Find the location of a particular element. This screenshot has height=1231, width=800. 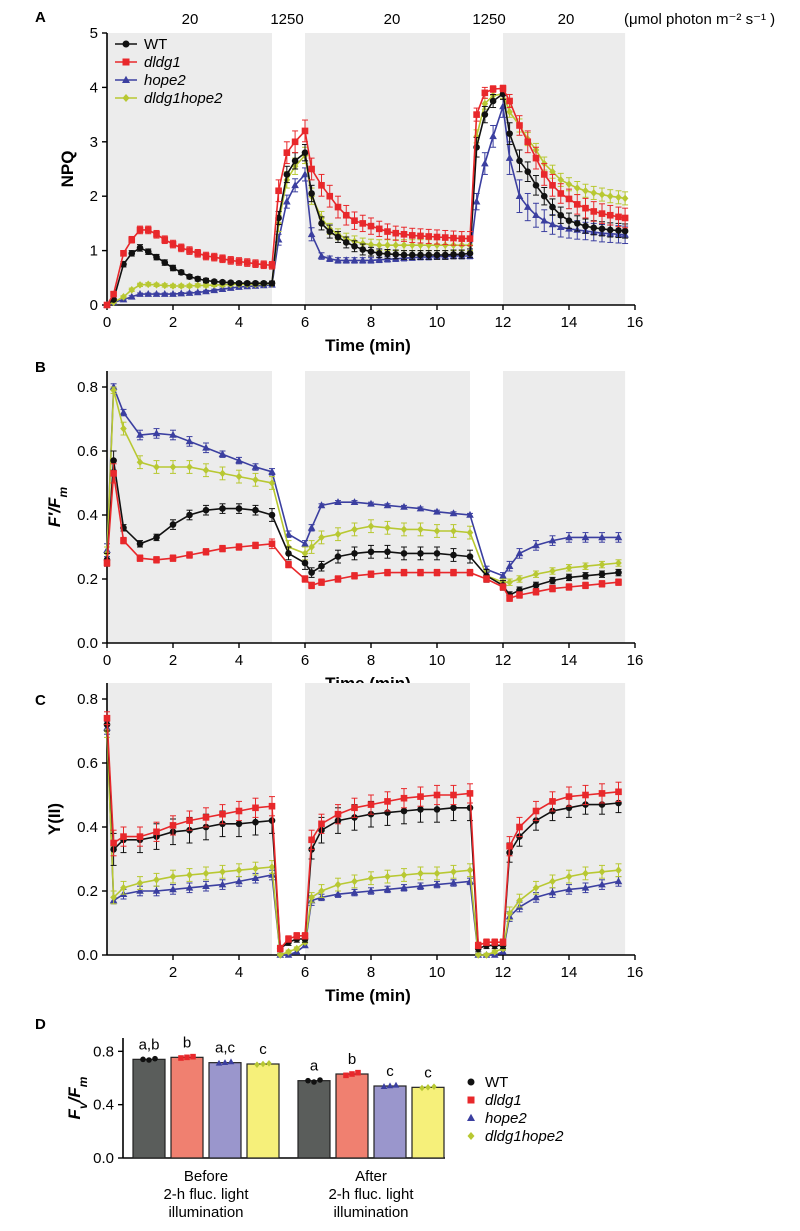

series-line-dldg1hope2 is located at coordinates (366, 199).